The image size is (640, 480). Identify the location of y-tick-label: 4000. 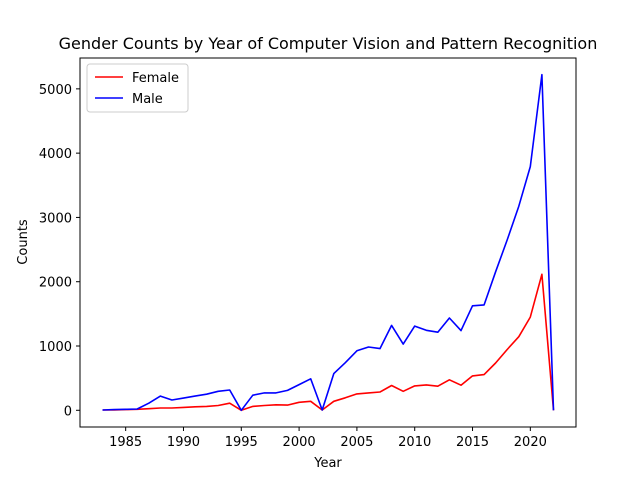
(55, 154).